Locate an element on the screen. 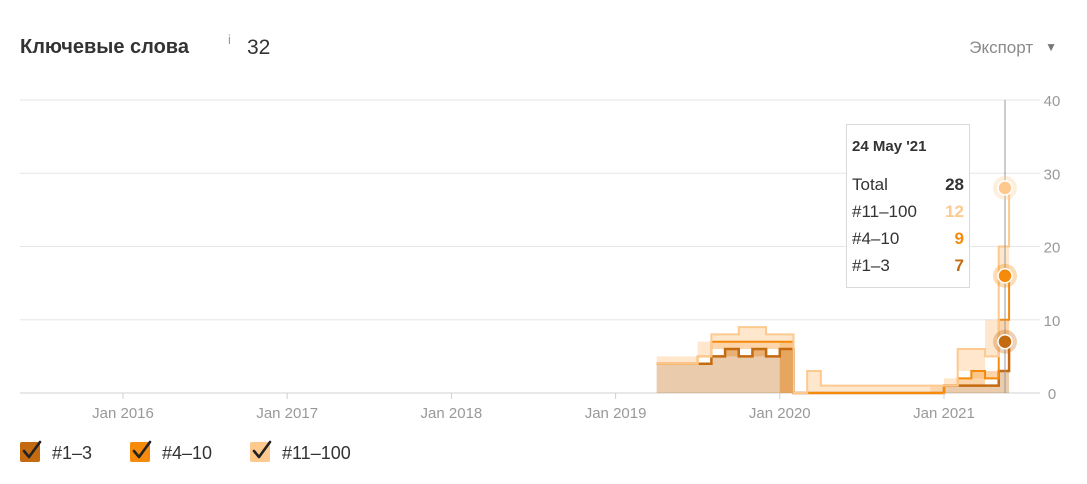 This screenshot has width=1087, height=484. export-label: Экспорт is located at coordinates (1001, 47).